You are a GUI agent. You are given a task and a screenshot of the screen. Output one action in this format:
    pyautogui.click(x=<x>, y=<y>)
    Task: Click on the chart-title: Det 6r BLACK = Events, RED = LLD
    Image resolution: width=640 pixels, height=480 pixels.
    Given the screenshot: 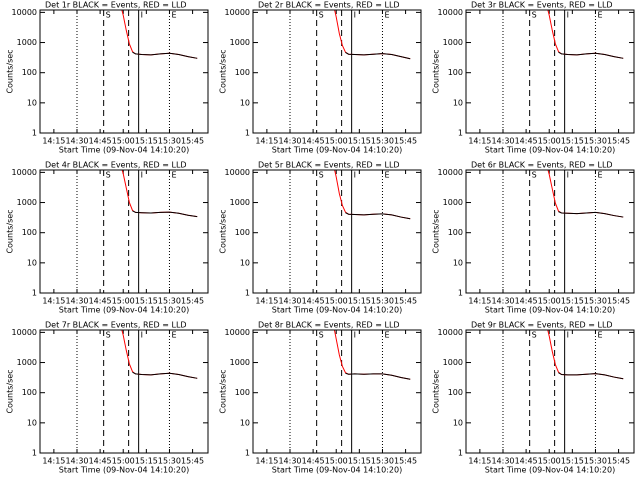 What is the action you would take?
    pyautogui.click(x=542, y=165)
    